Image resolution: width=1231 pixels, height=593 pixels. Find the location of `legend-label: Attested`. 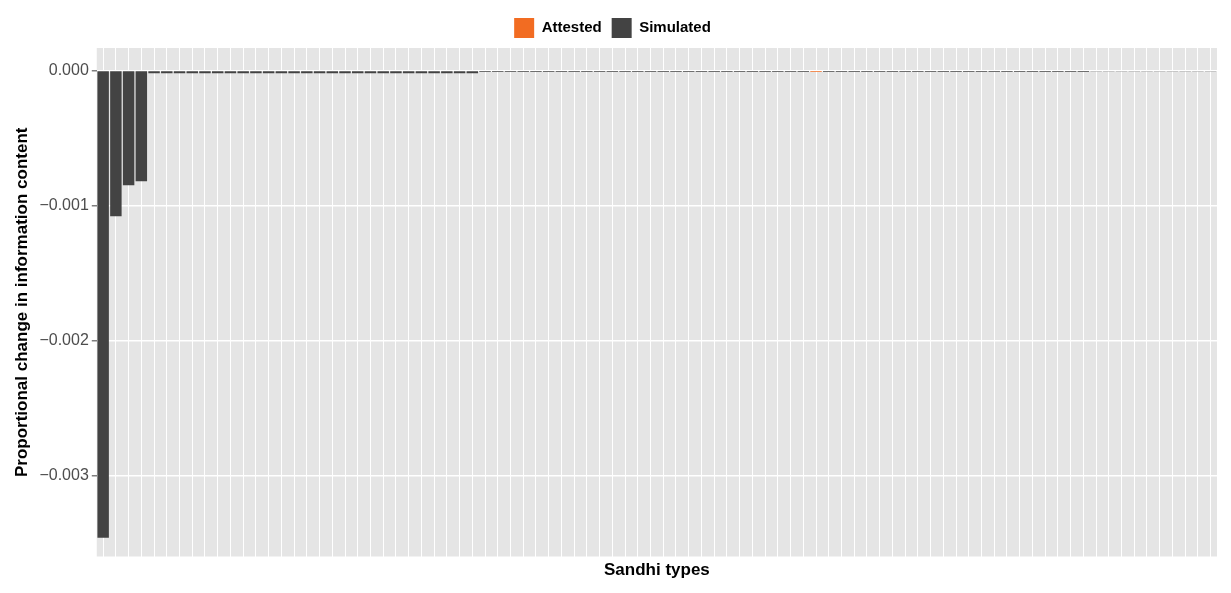

legend-label: Attested is located at coordinates (571, 27).